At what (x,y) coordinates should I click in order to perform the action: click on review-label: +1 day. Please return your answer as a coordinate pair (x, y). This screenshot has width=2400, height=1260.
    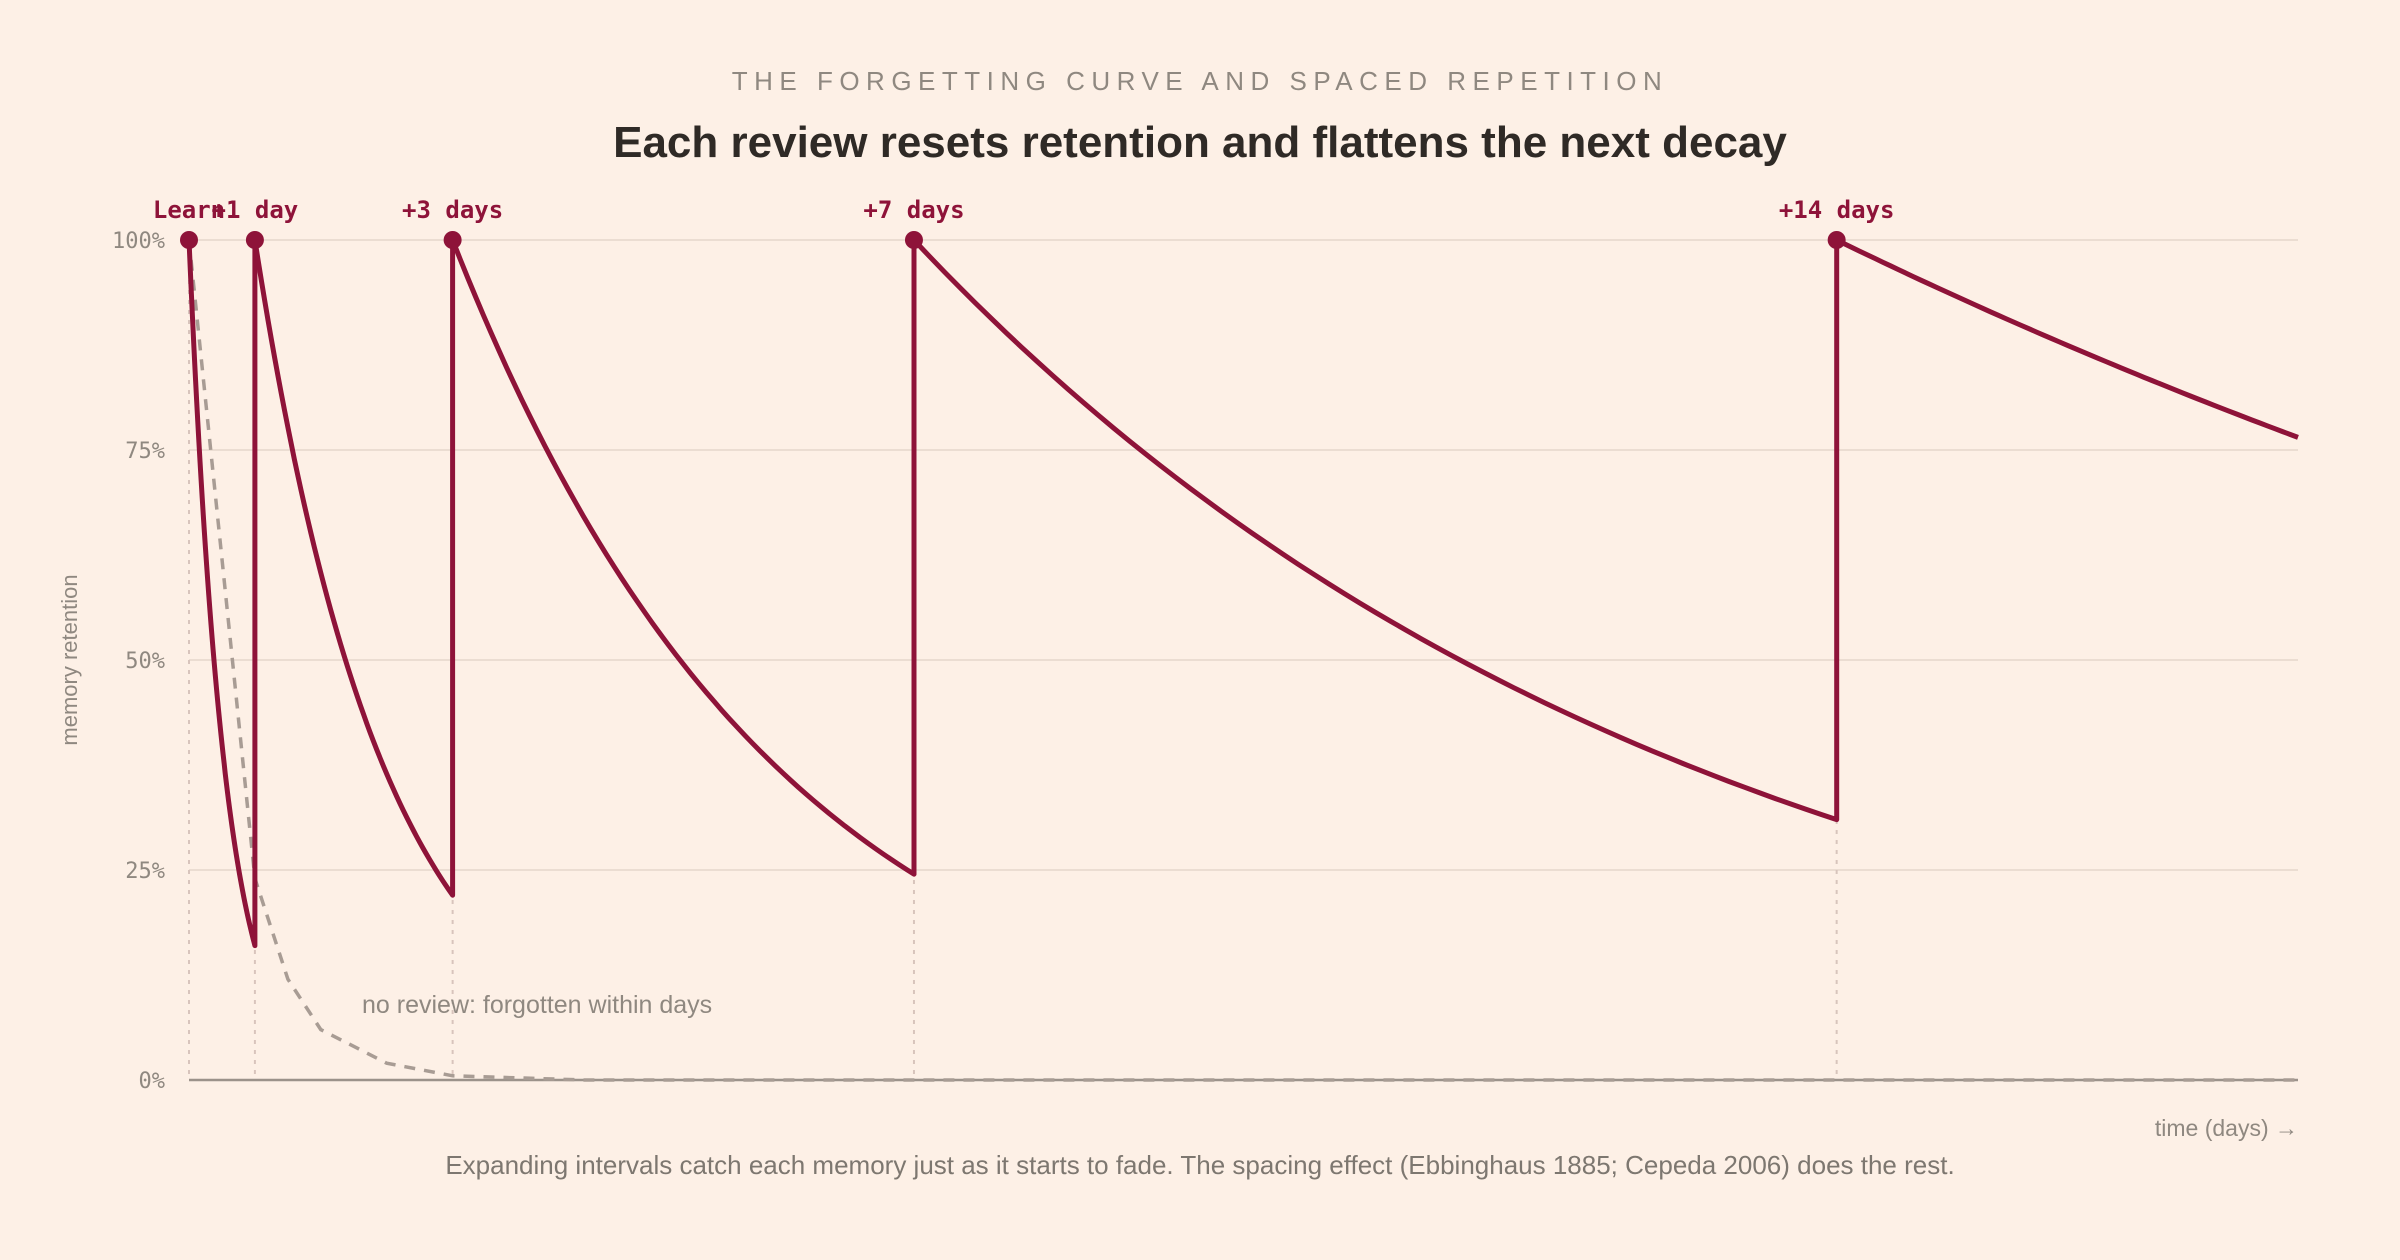
    Looking at the image, I should click on (255, 210).